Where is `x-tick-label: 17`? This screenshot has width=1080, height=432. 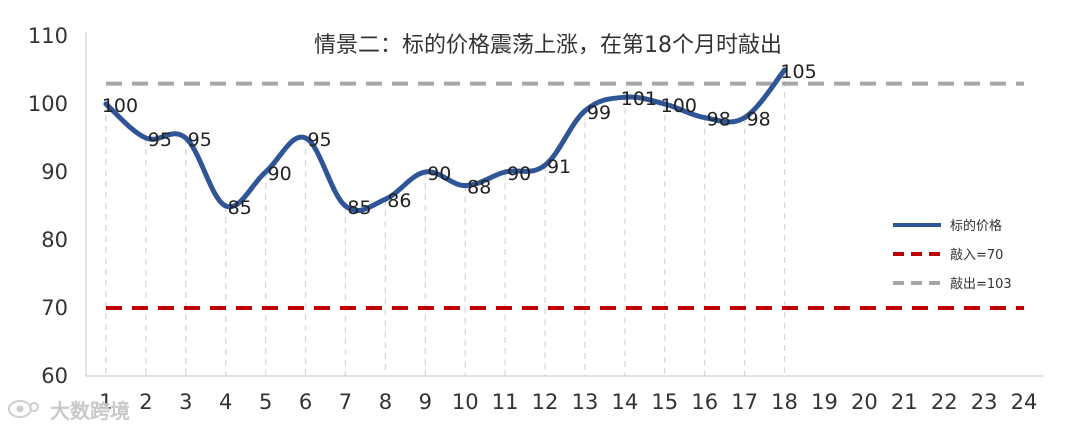 x-tick-label: 17 is located at coordinates (744, 402).